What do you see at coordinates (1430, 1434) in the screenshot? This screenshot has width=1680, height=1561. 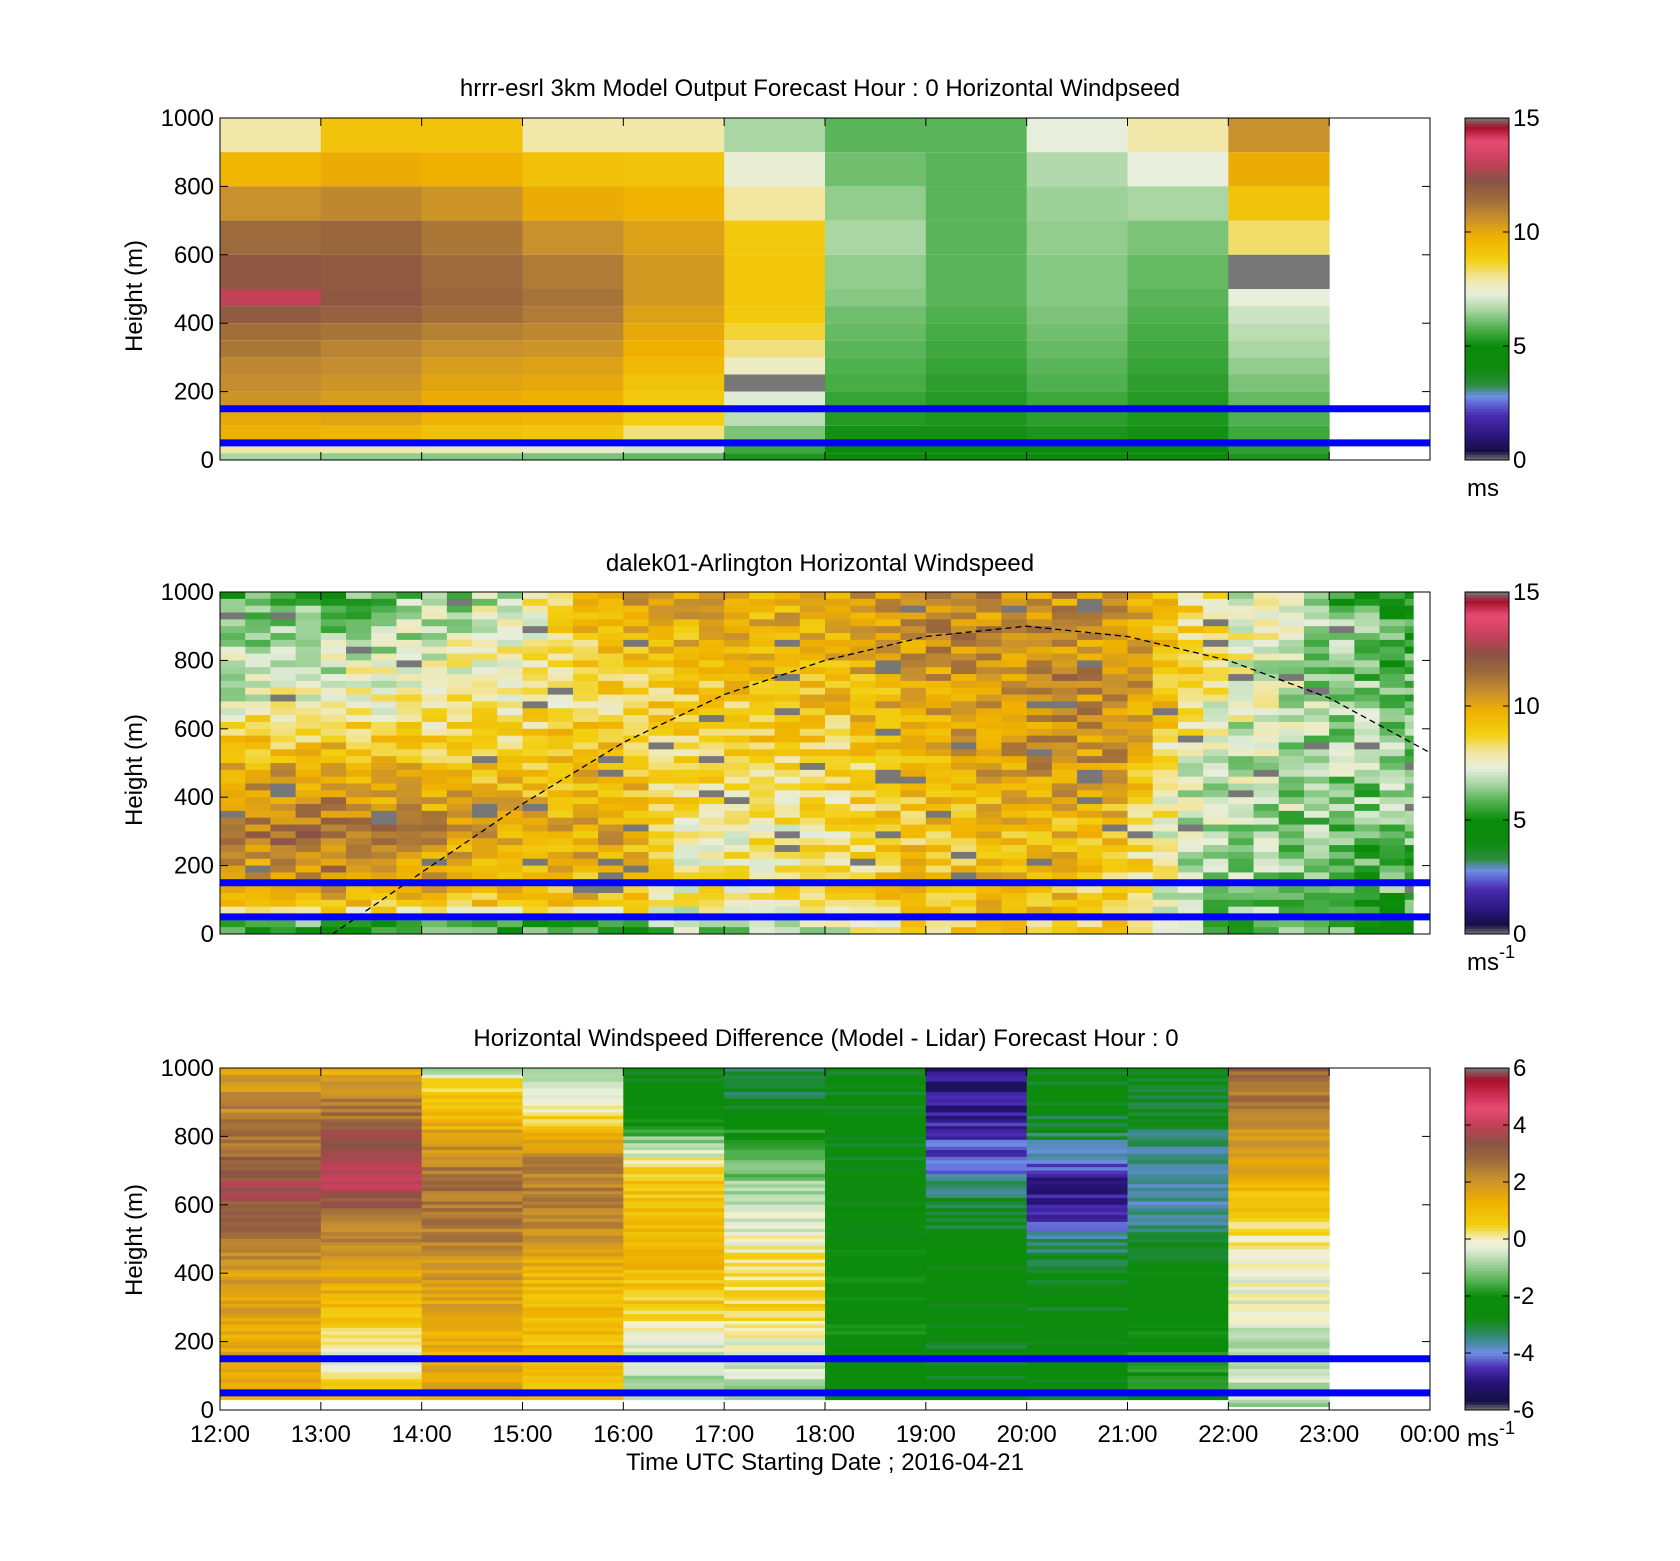 I see `x-tick-label: 00:00` at bounding box center [1430, 1434].